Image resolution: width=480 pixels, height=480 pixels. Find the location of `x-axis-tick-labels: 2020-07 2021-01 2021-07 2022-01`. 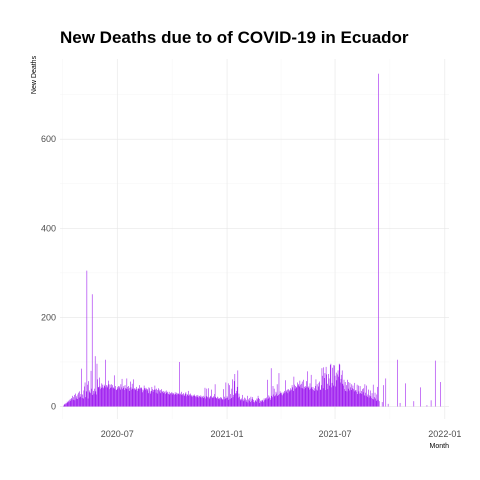

x-axis-tick-labels: 2020-07 2021-01 2021-07 2022-01 is located at coordinates (281, 434).